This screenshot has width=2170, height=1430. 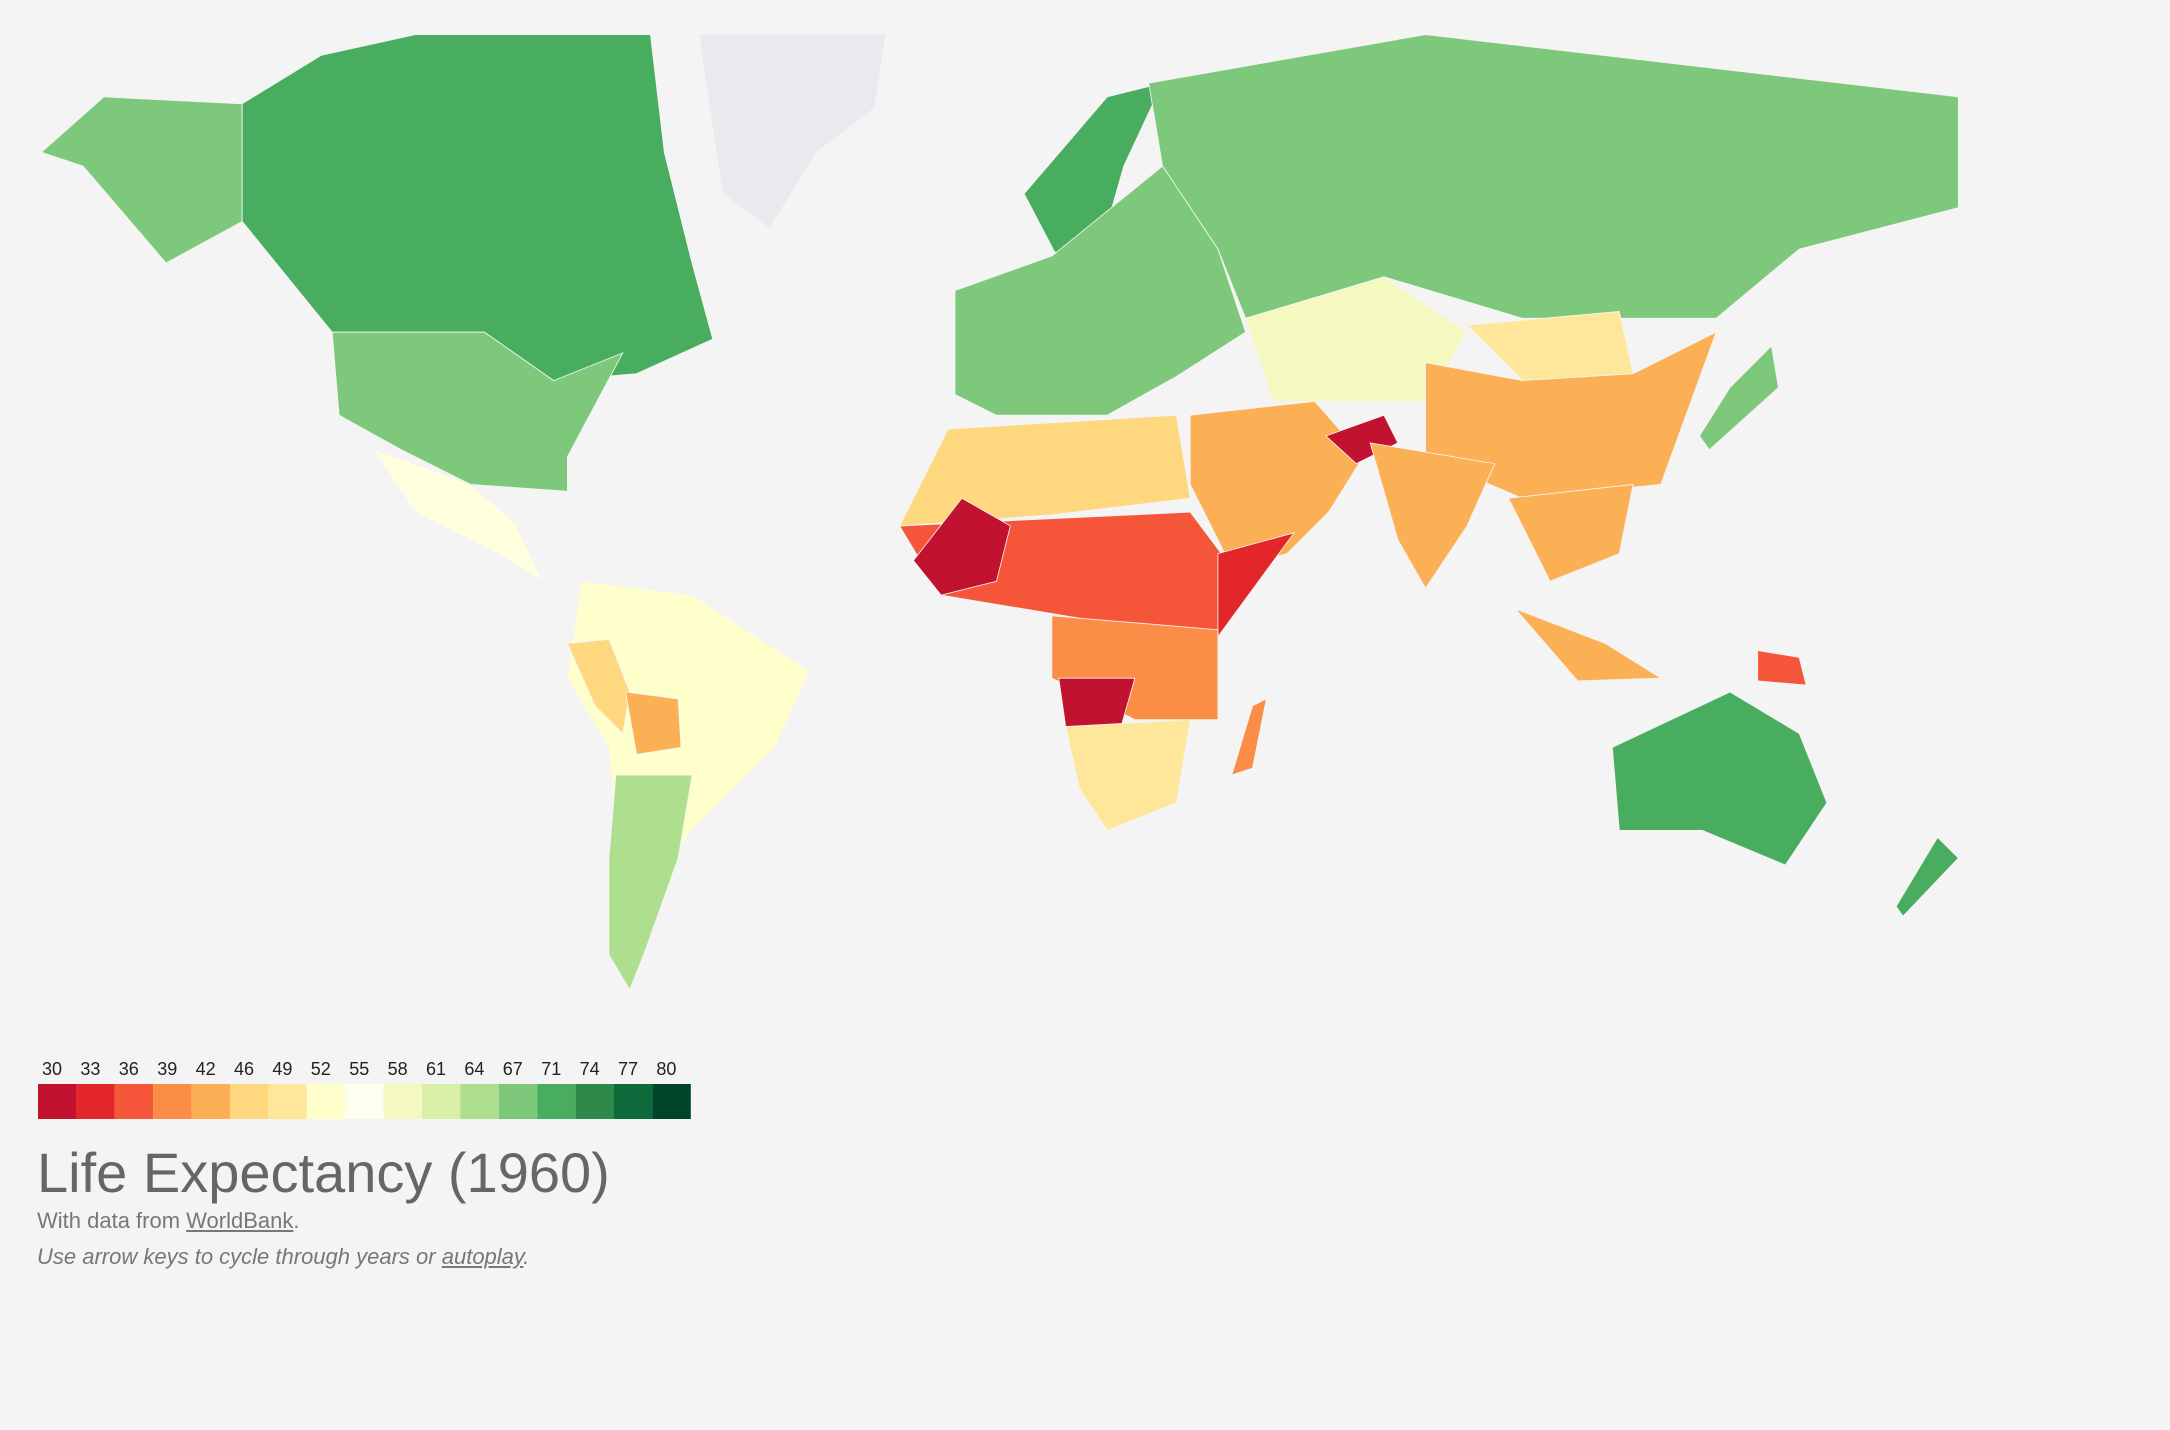 What do you see at coordinates (323, 1172) in the screenshot?
I see `title: Life Expectancy (1960)` at bounding box center [323, 1172].